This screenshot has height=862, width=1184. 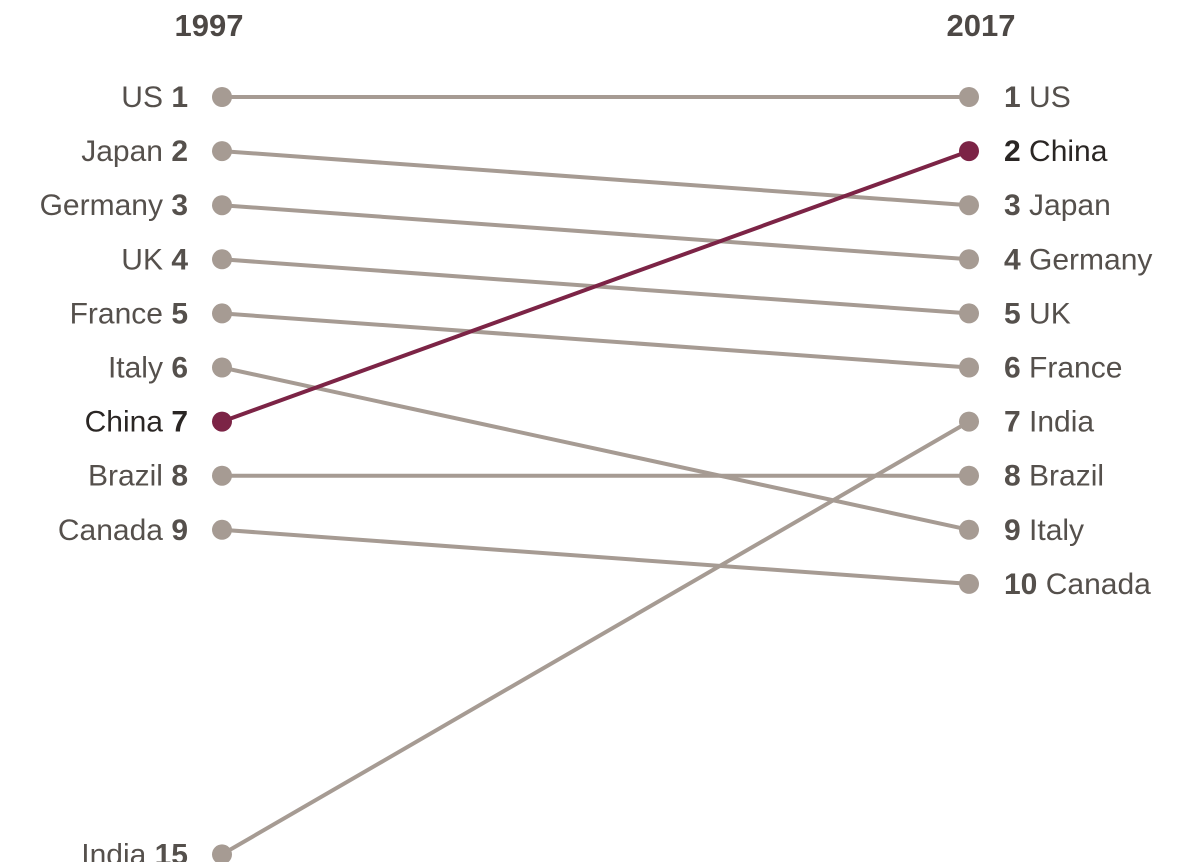 I want to click on label-1997-uk: UK 4, so click(x=154, y=259).